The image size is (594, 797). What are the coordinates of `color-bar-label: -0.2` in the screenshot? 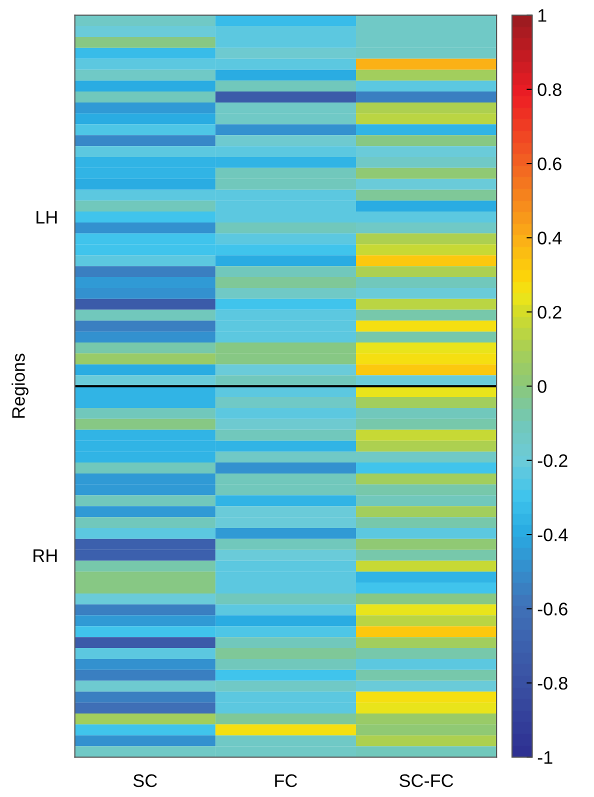 It's located at (553, 461).